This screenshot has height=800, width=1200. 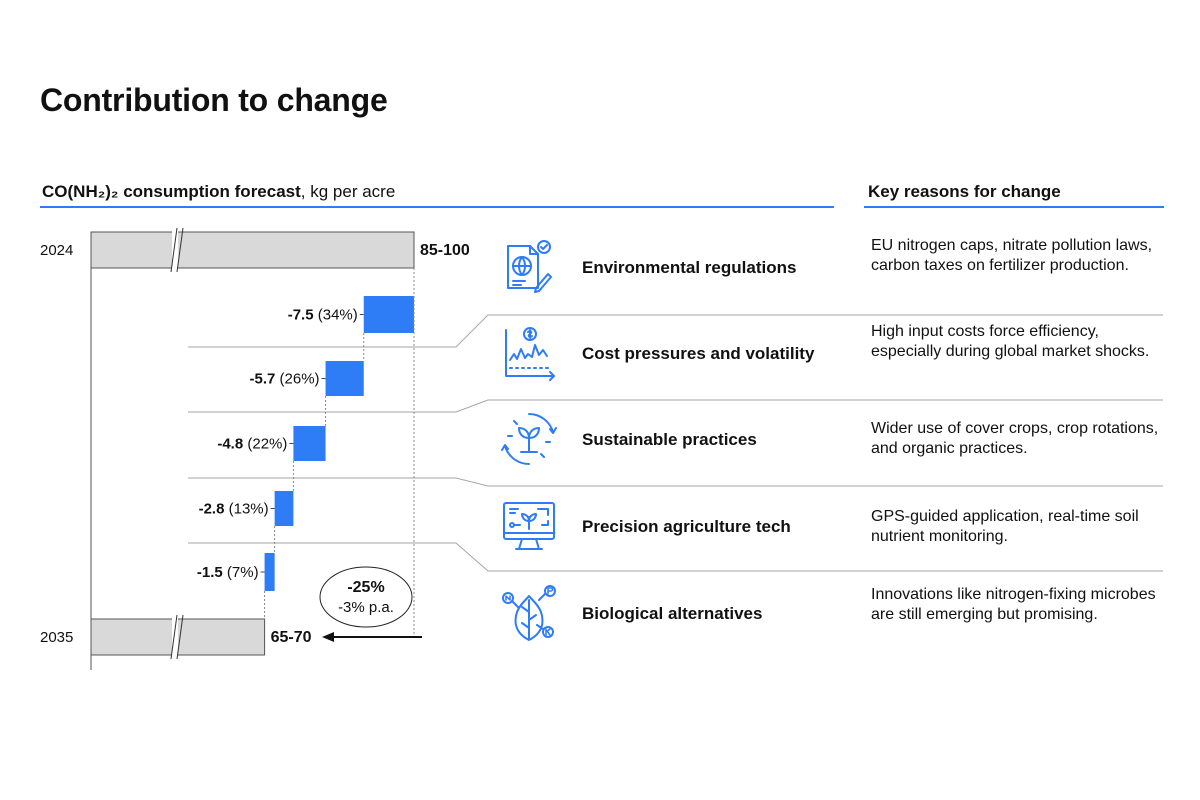 I want to click on step-label: -5.7 (26%), so click(x=285, y=379).